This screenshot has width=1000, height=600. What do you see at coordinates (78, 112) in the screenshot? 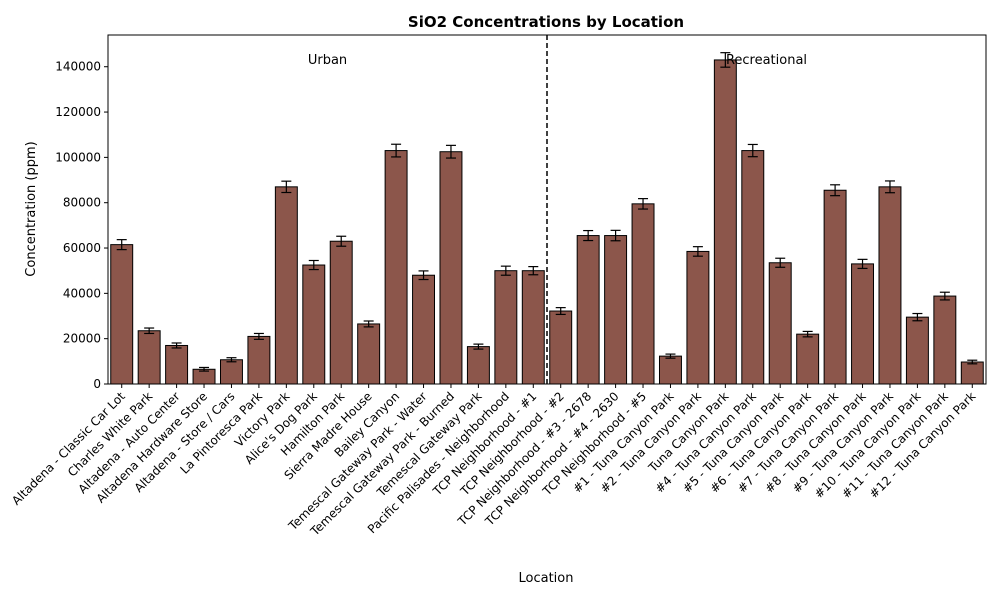
I see `y-tick-label: 120000` at bounding box center [78, 112].